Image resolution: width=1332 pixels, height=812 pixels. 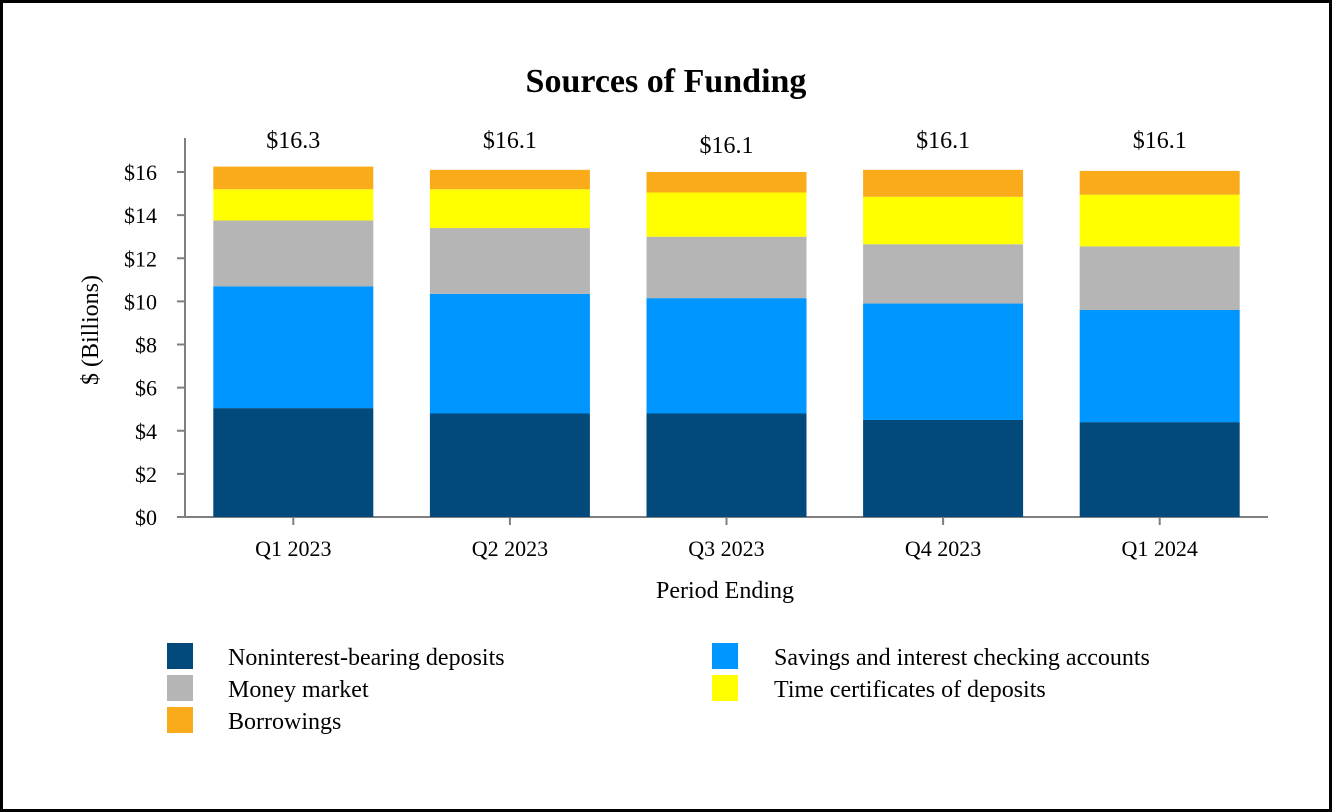 What do you see at coordinates (140, 215) in the screenshot?
I see `y-tick-label: $14` at bounding box center [140, 215].